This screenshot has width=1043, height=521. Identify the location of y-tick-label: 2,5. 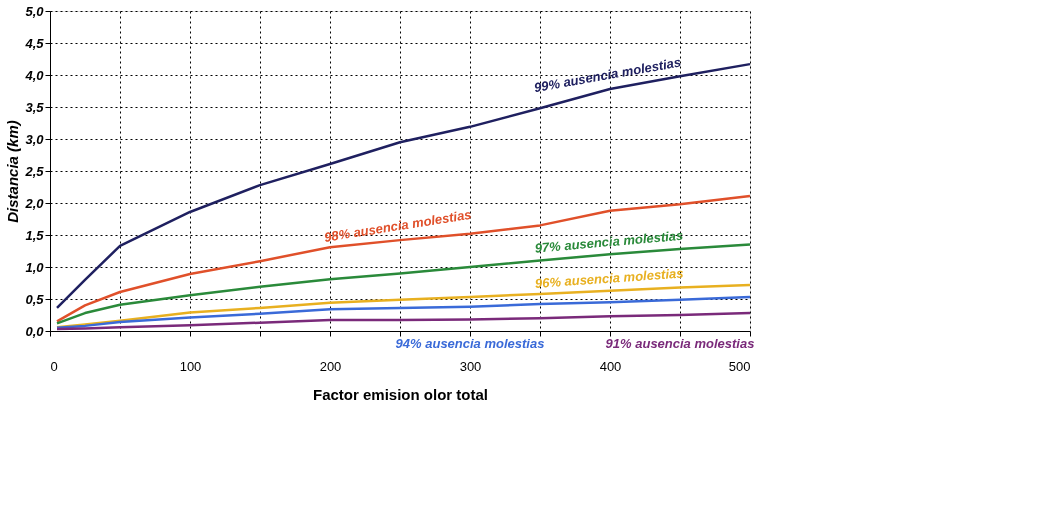
(34, 171).